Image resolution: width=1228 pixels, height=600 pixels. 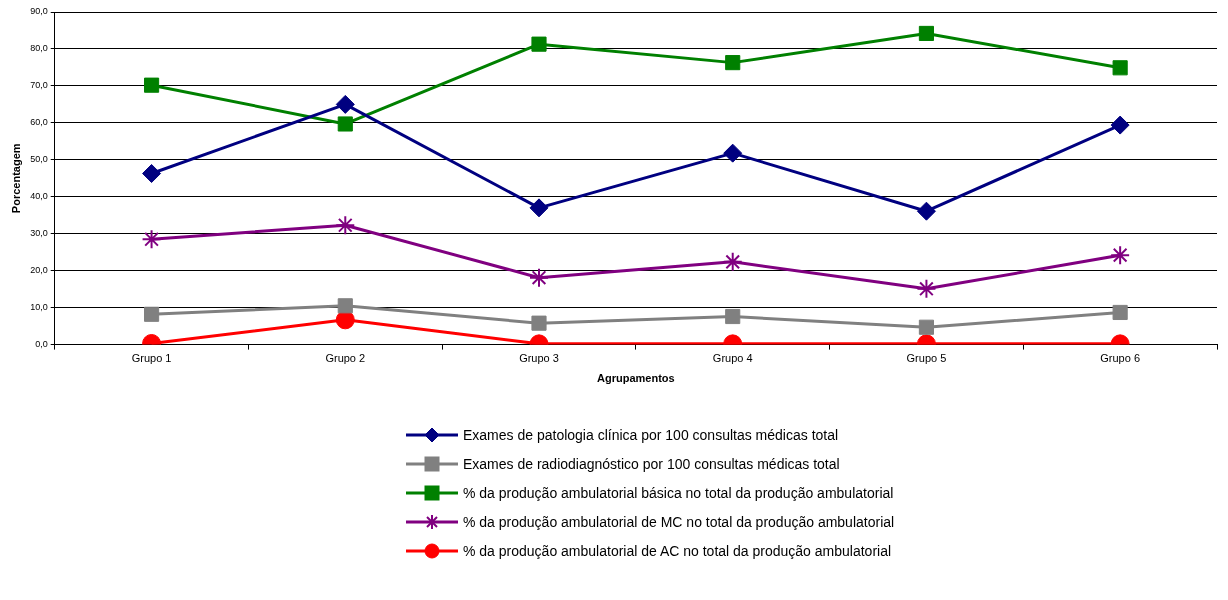 What do you see at coordinates (39, 196) in the screenshot?
I see `y-tick-label: 40,0` at bounding box center [39, 196].